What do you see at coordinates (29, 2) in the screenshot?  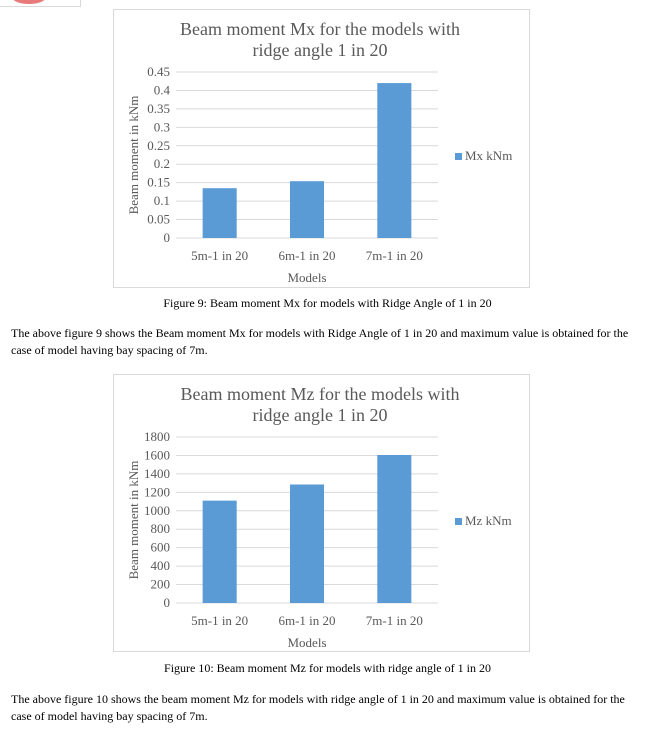 I see `previous-figure-shape` at bounding box center [29, 2].